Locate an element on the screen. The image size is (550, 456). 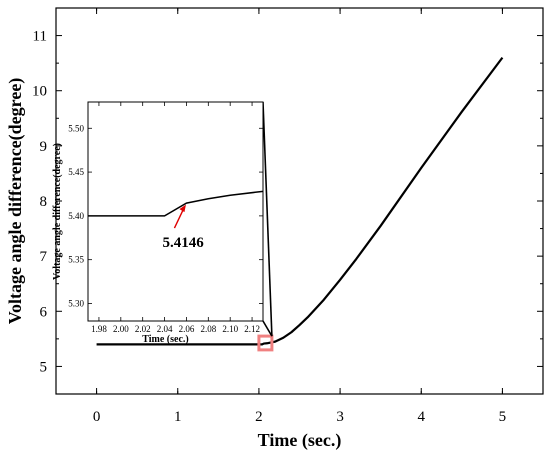
x-tick-label: 0 is located at coordinates (97, 417).